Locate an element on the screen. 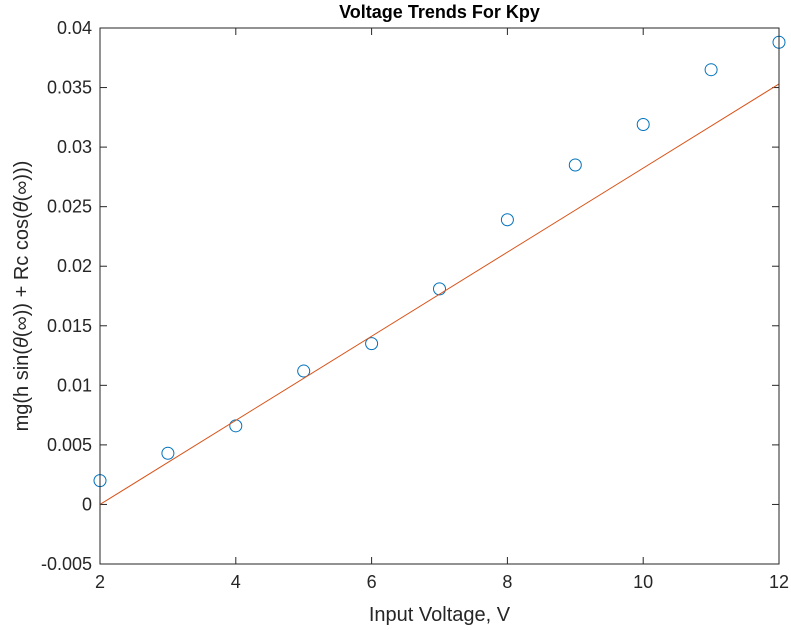  x-tick-label: 10 is located at coordinates (643, 582).